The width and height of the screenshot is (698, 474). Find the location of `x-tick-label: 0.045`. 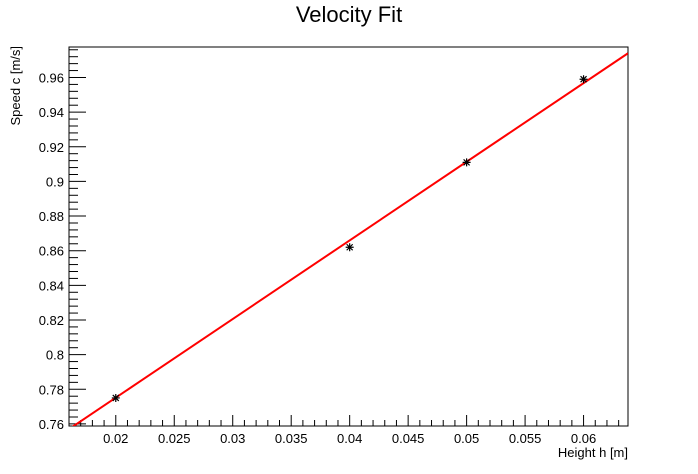

x-tick-label: 0.045 is located at coordinates (408, 438).